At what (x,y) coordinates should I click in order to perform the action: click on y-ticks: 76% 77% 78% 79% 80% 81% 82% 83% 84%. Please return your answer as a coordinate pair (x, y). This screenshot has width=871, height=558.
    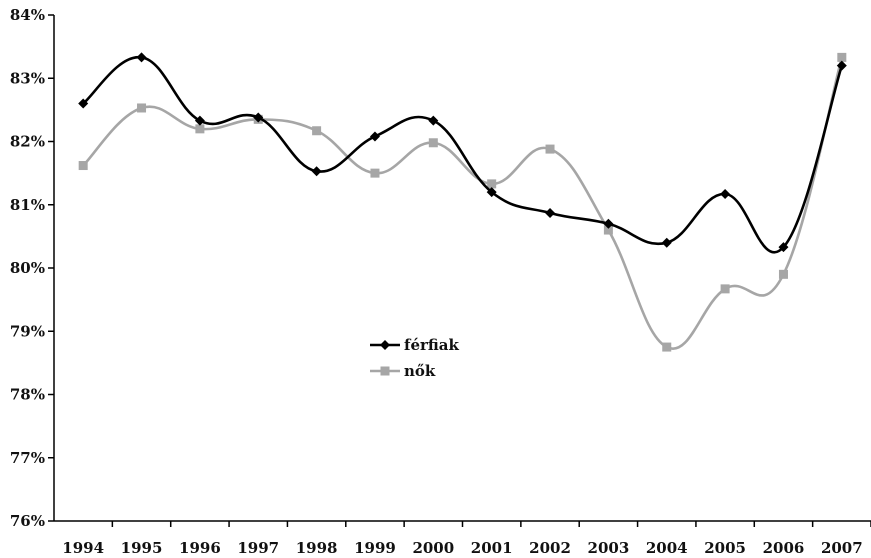
    Looking at the image, I should click on (32, 268).